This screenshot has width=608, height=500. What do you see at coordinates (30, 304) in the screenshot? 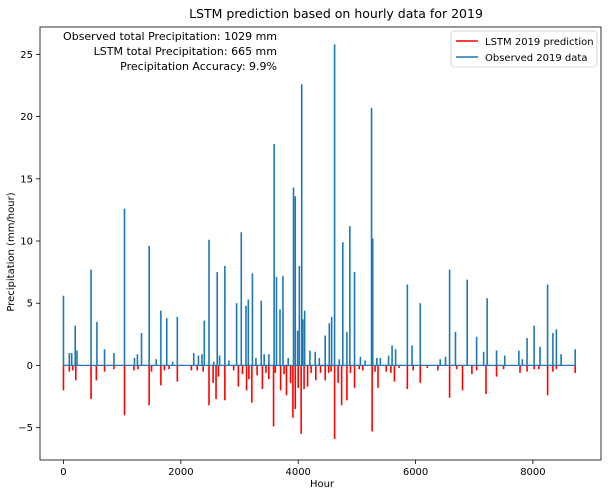
I see `y-tick-label: 5` at bounding box center [30, 304].